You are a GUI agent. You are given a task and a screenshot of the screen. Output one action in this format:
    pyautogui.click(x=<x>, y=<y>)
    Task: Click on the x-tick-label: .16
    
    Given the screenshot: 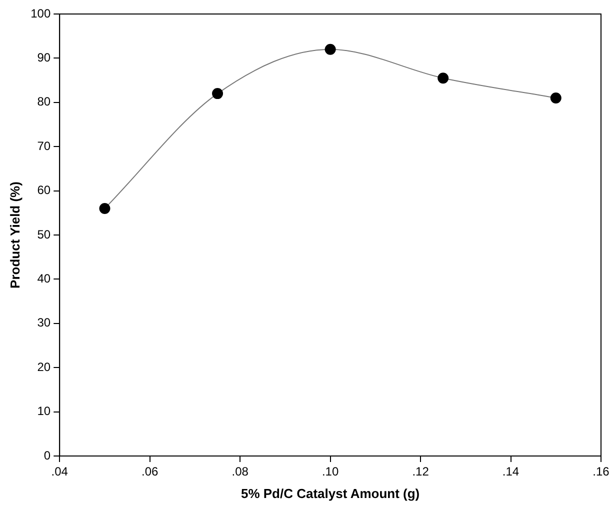 What is the action you would take?
    pyautogui.click(x=601, y=471)
    